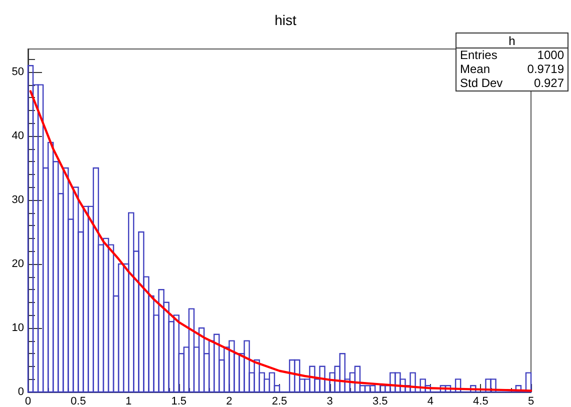 The width and height of the screenshot is (571, 407). I want to click on y-tick-label: 10, so click(18, 328).